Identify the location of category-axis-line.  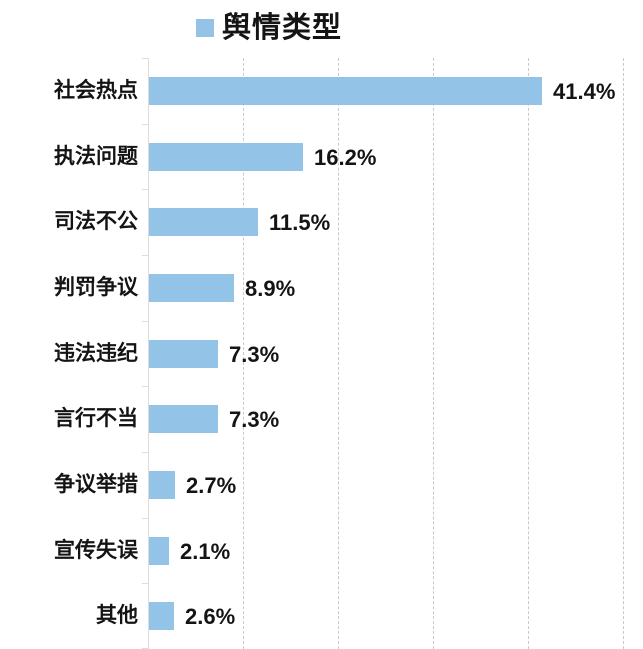
(148, 353).